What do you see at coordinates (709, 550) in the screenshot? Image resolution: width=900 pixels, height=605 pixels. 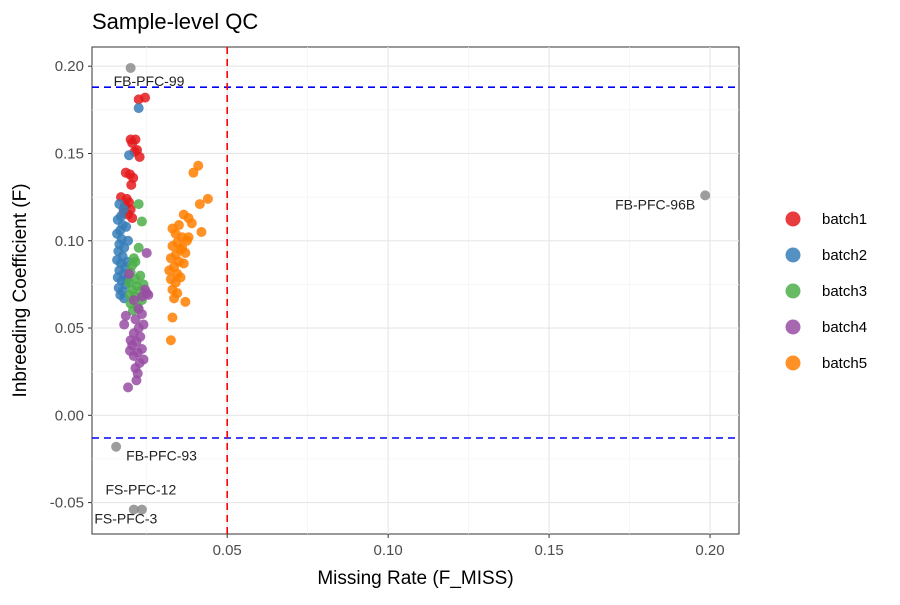 I see `x-tick-label: 0.20` at bounding box center [709, 550].